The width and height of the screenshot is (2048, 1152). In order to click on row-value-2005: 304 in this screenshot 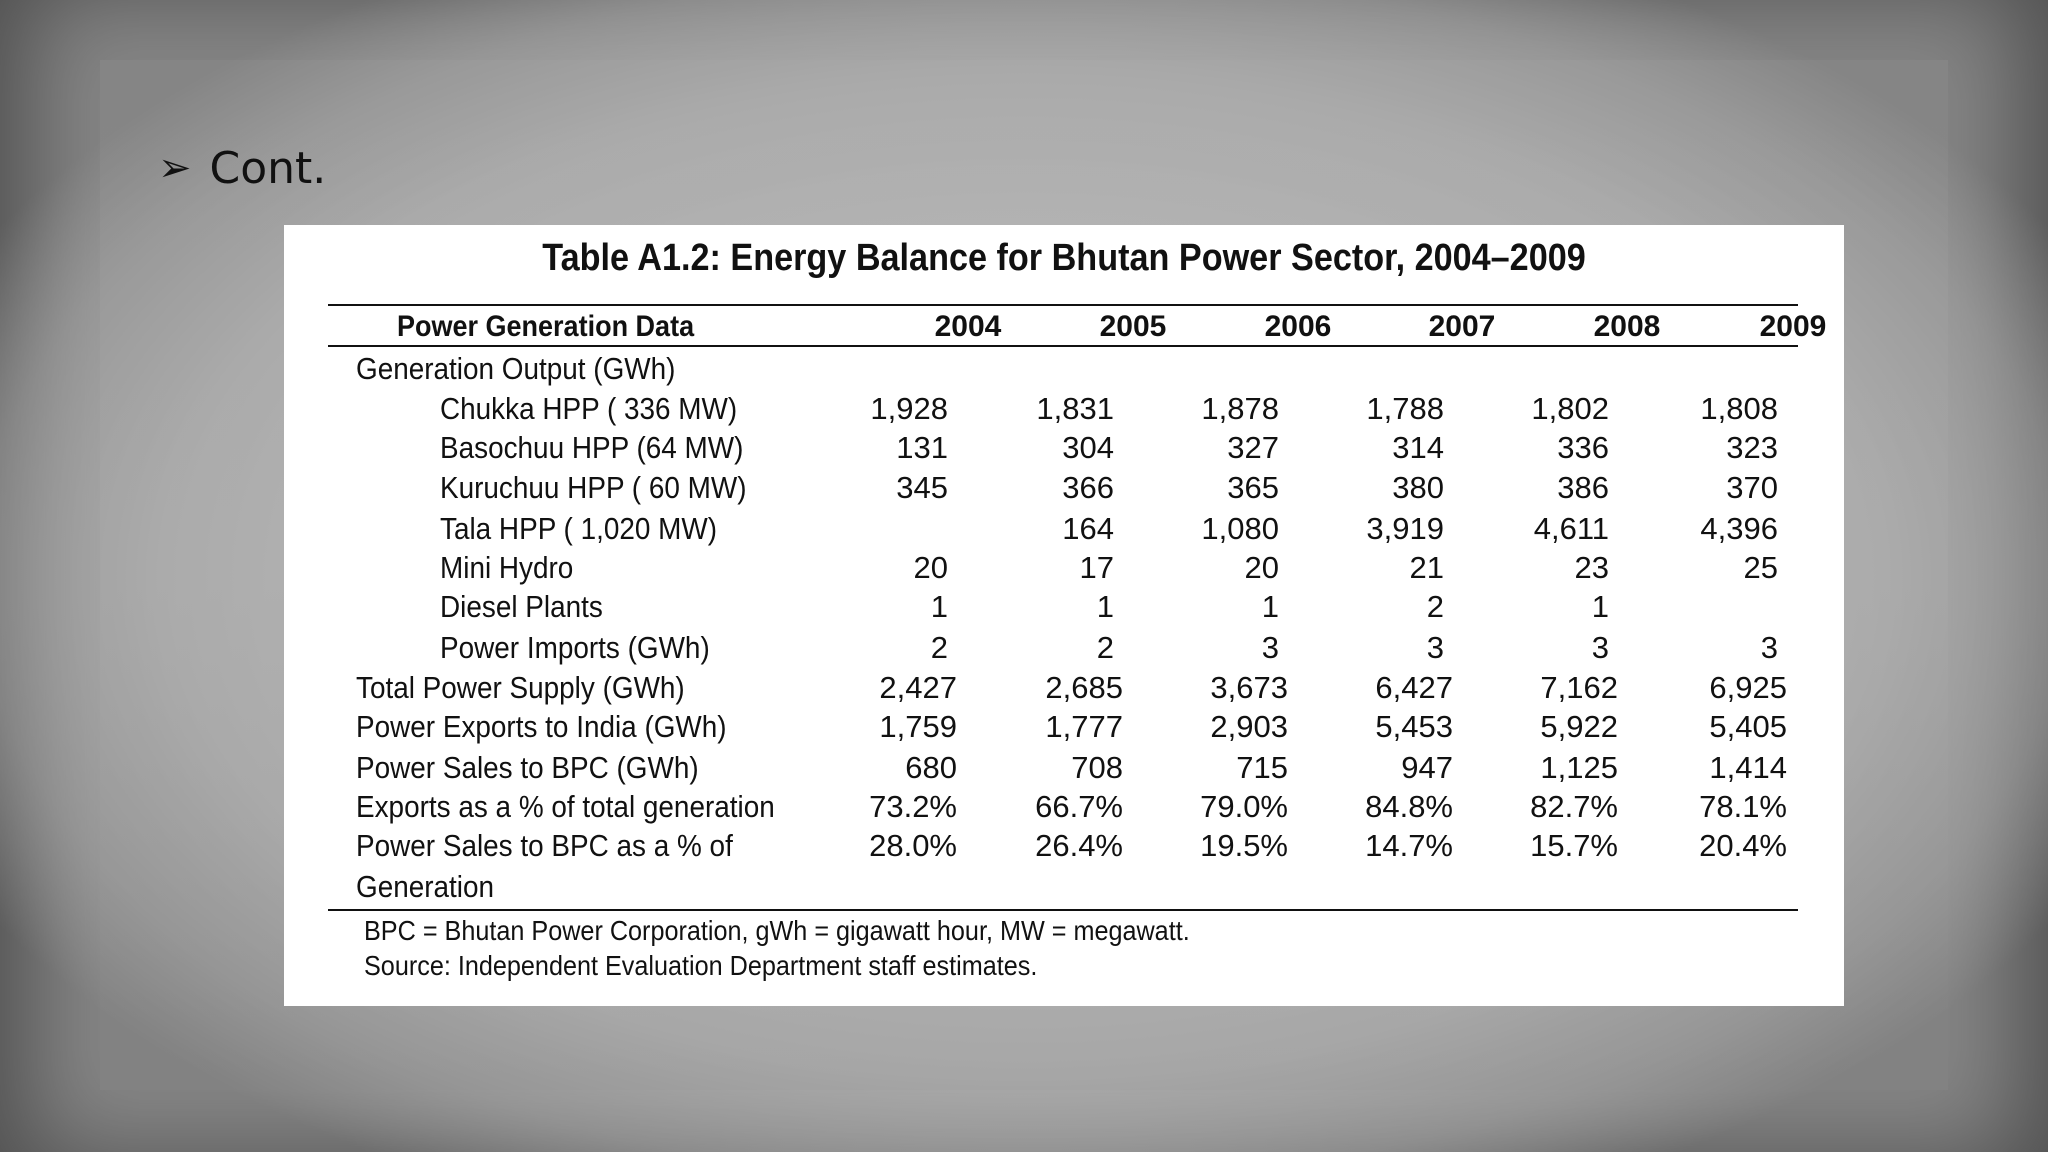, I will do `click(1088, 447)`.